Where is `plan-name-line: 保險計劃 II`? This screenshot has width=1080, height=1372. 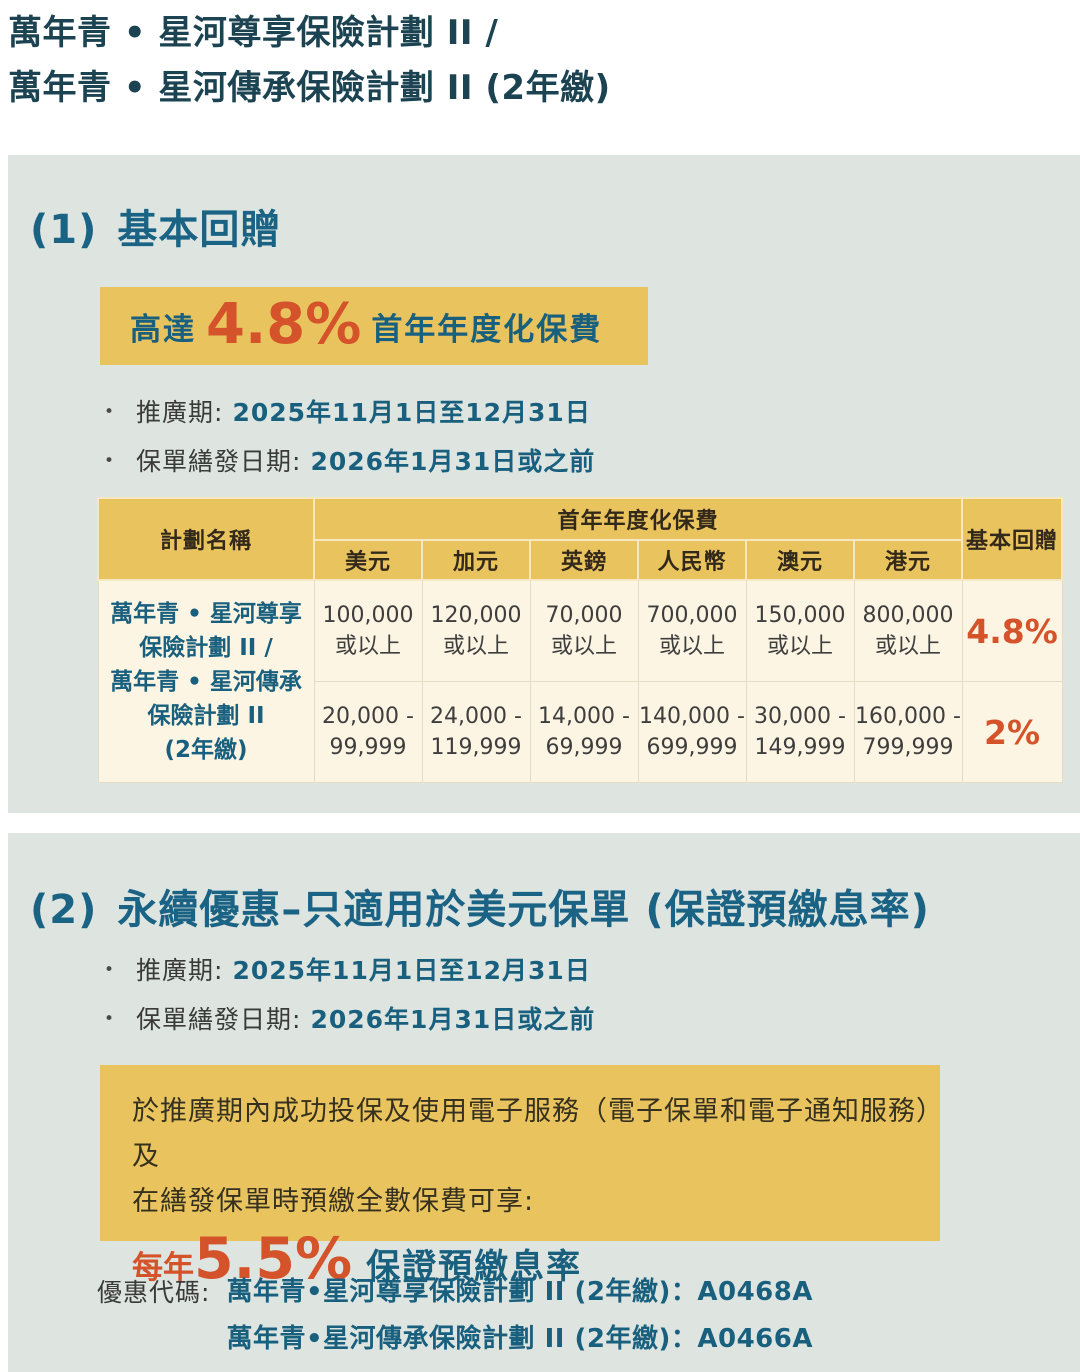
plan-name-line: 保險計劃 II is located at coordinates (206, 715).